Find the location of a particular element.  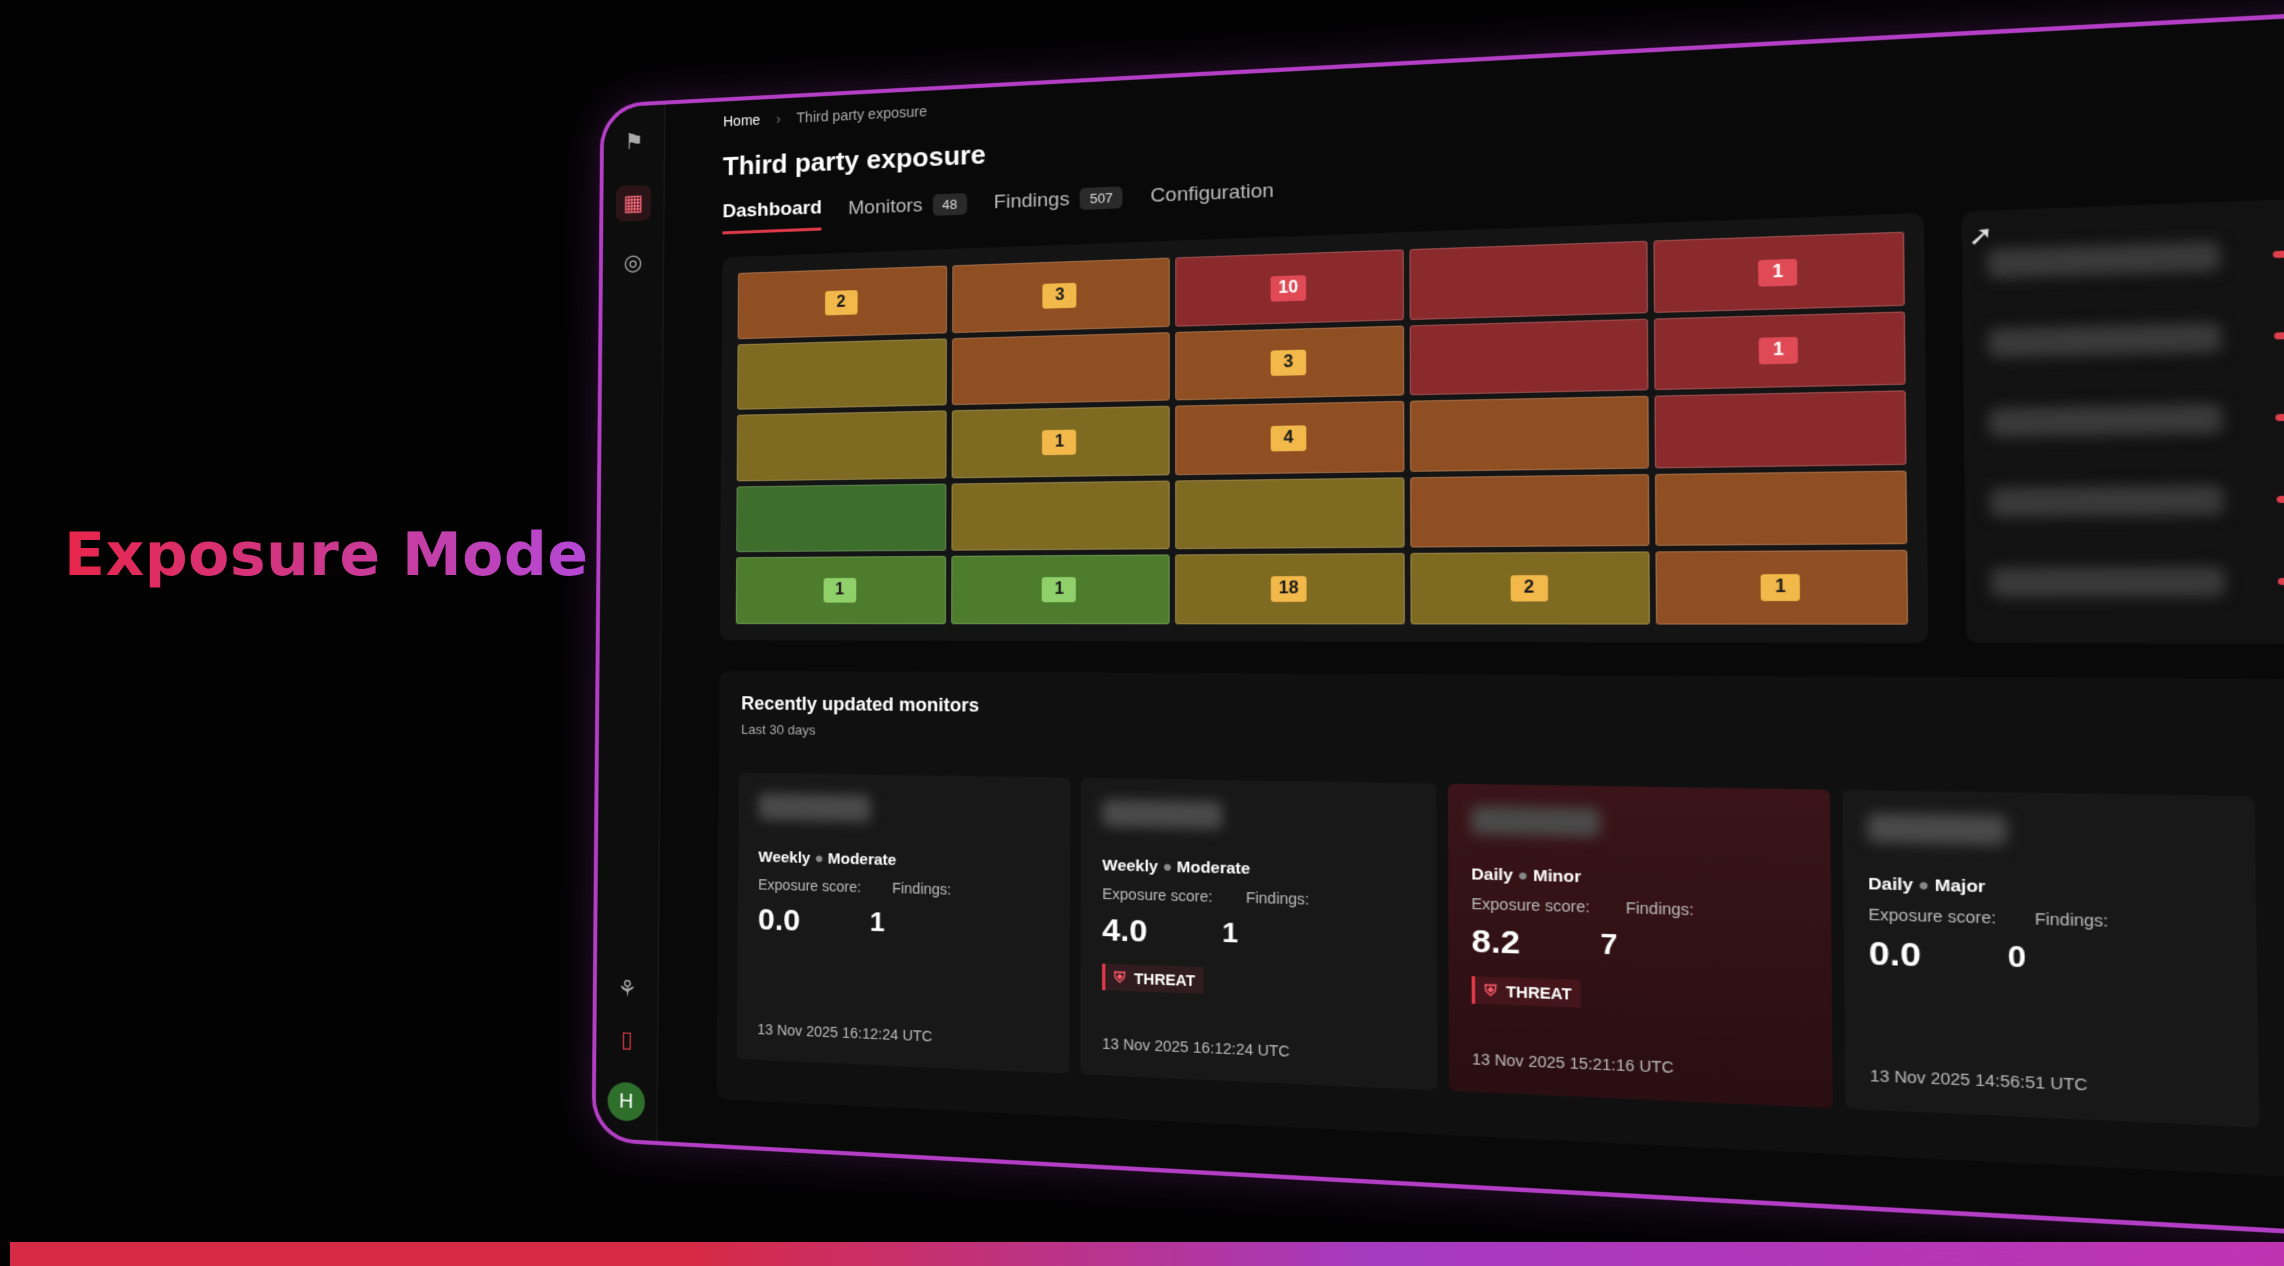

tab-monitors: Monitors 48 is located at coordinates (907, 209).